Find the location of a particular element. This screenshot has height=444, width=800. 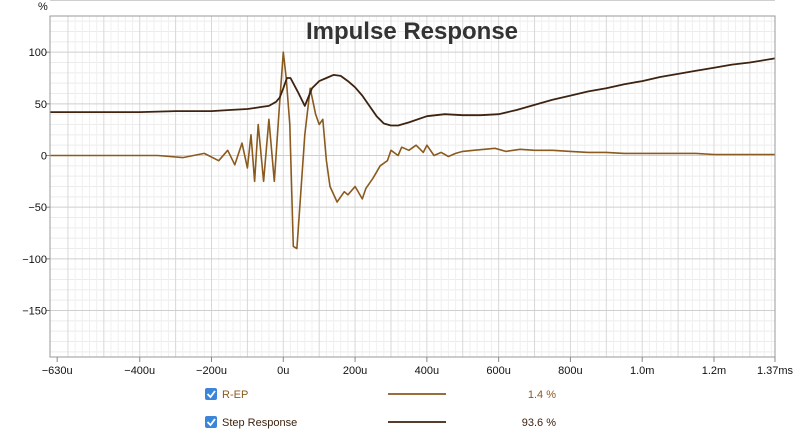

y-axis-ticks: 100 50 0 −50 −100 −150 is located at coordinates (36, 182).